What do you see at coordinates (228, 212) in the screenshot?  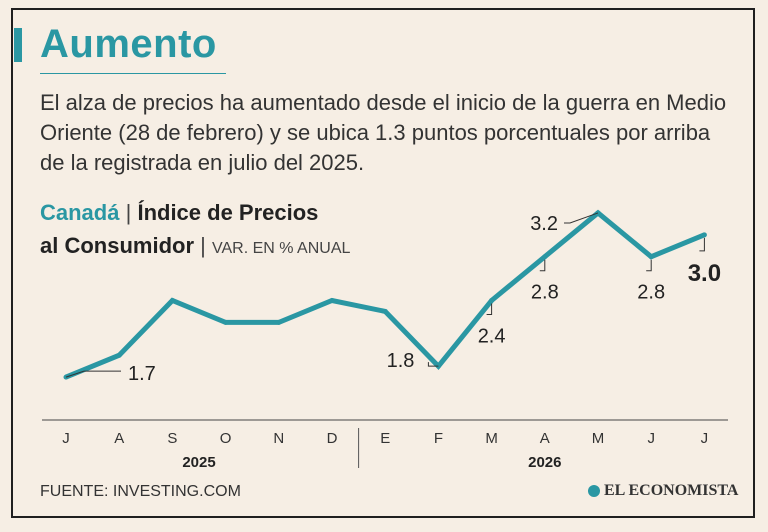 I see `chart-metric-line1: Índice de Precios` at bounding box center [228, 212].